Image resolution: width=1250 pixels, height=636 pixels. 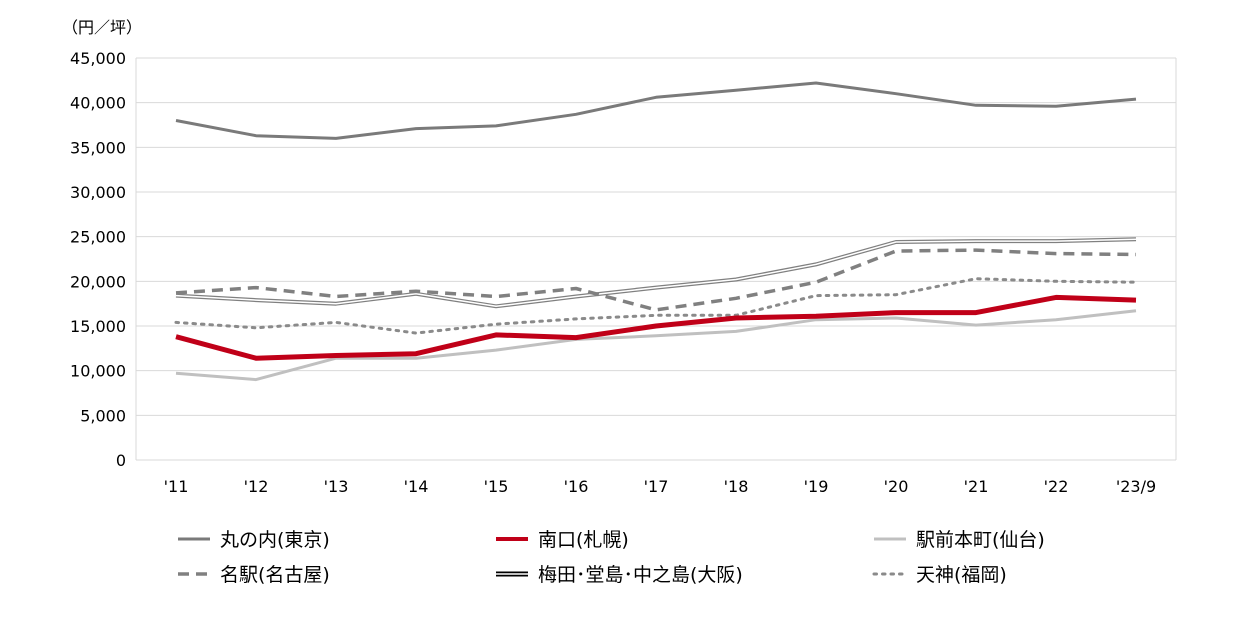 What do you see at coordinates (896, 486) in the screenshot?
I see `x-tick-label: '20` at bounding box center [896, 486].